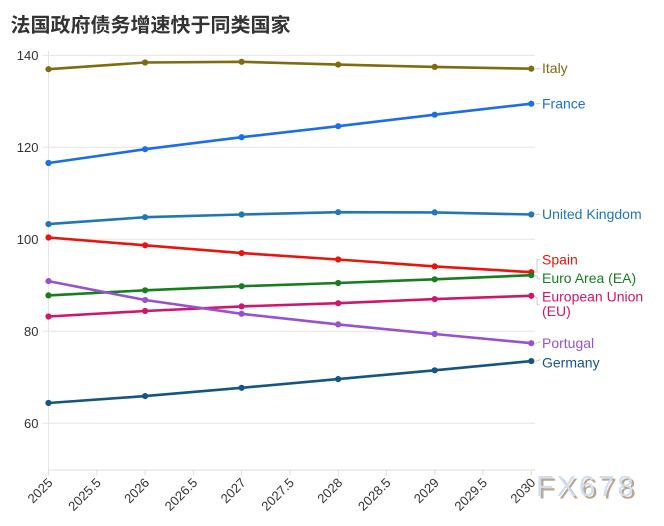 The image size is (664, 526). What do you see at coordinates (571, 363) in the screenshot?
I see `svg-text: Germany` at bounding box center [571, 363].